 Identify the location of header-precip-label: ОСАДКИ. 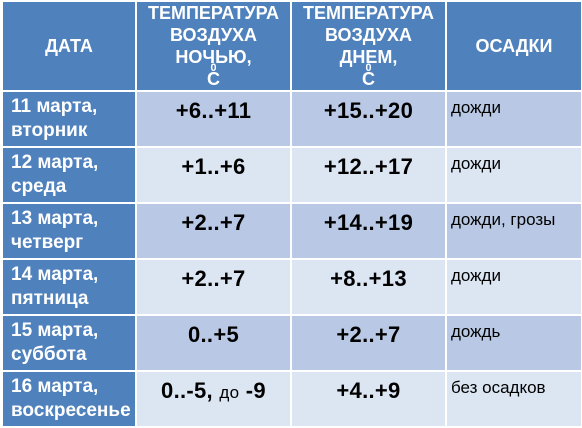
(514, 46).